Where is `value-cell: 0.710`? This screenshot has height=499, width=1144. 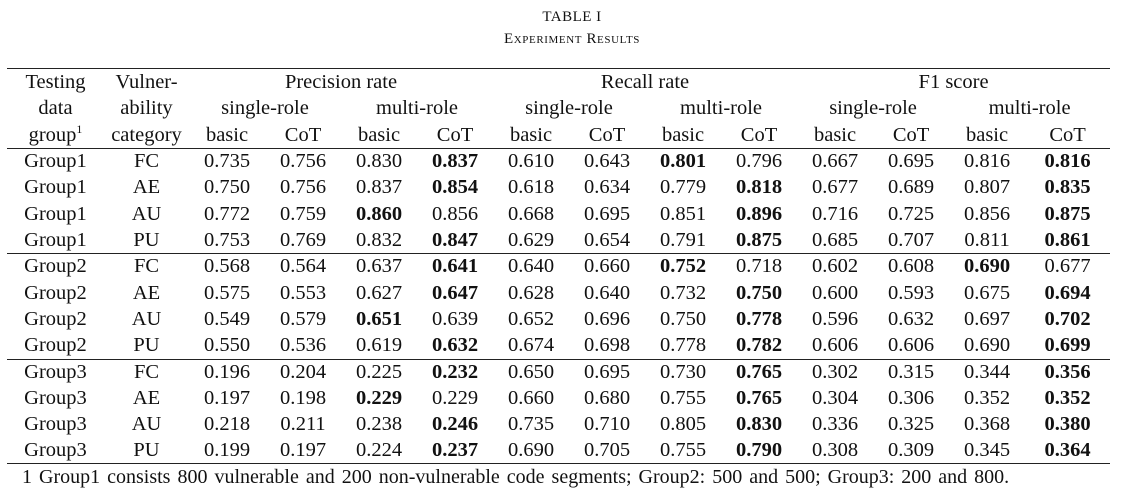
value-cell: 0.710 is located at coordinates (607, 424).